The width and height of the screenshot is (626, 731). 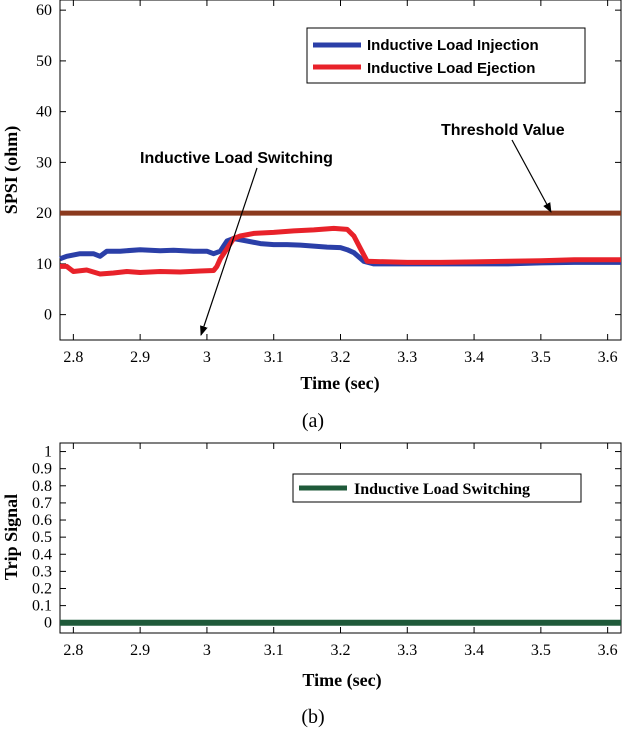 What do you see at coordinates (313, 421) in the screenshot?
I see `caption-a: (a)` at bounding box center [313, 421].